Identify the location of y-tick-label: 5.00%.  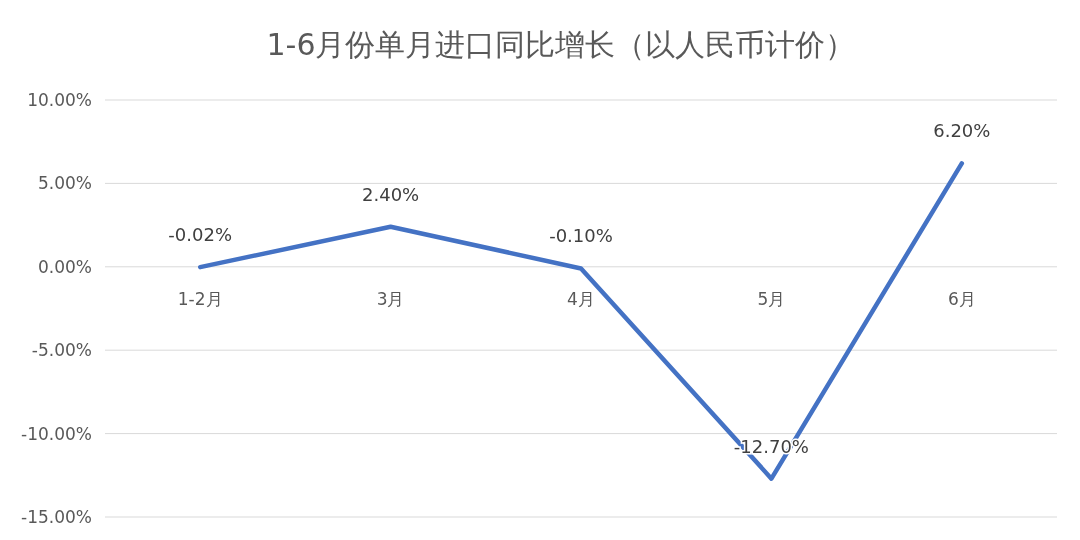
(64, 183).